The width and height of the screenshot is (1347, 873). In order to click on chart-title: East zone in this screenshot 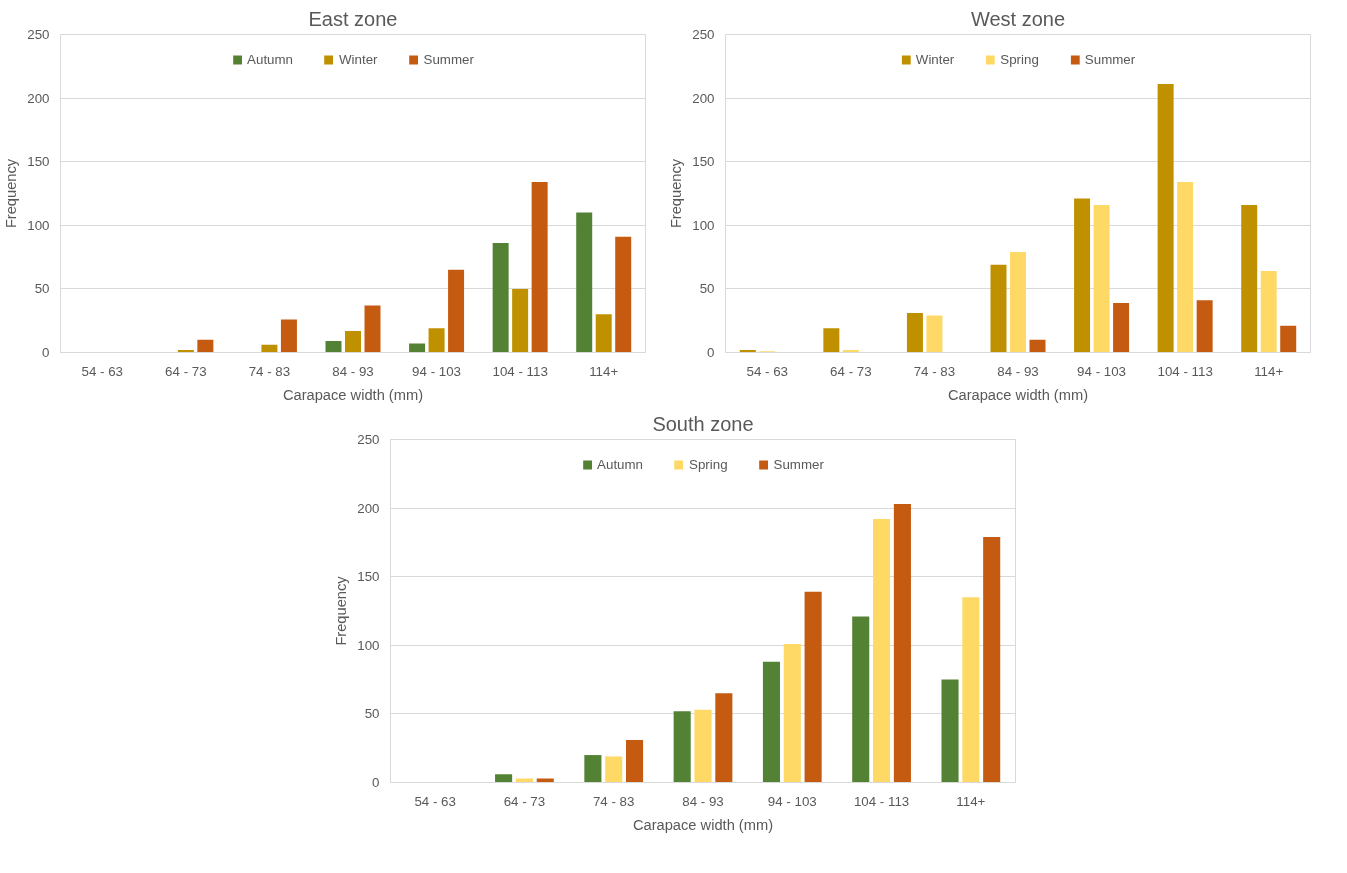, I will do `click(353, 18)`.